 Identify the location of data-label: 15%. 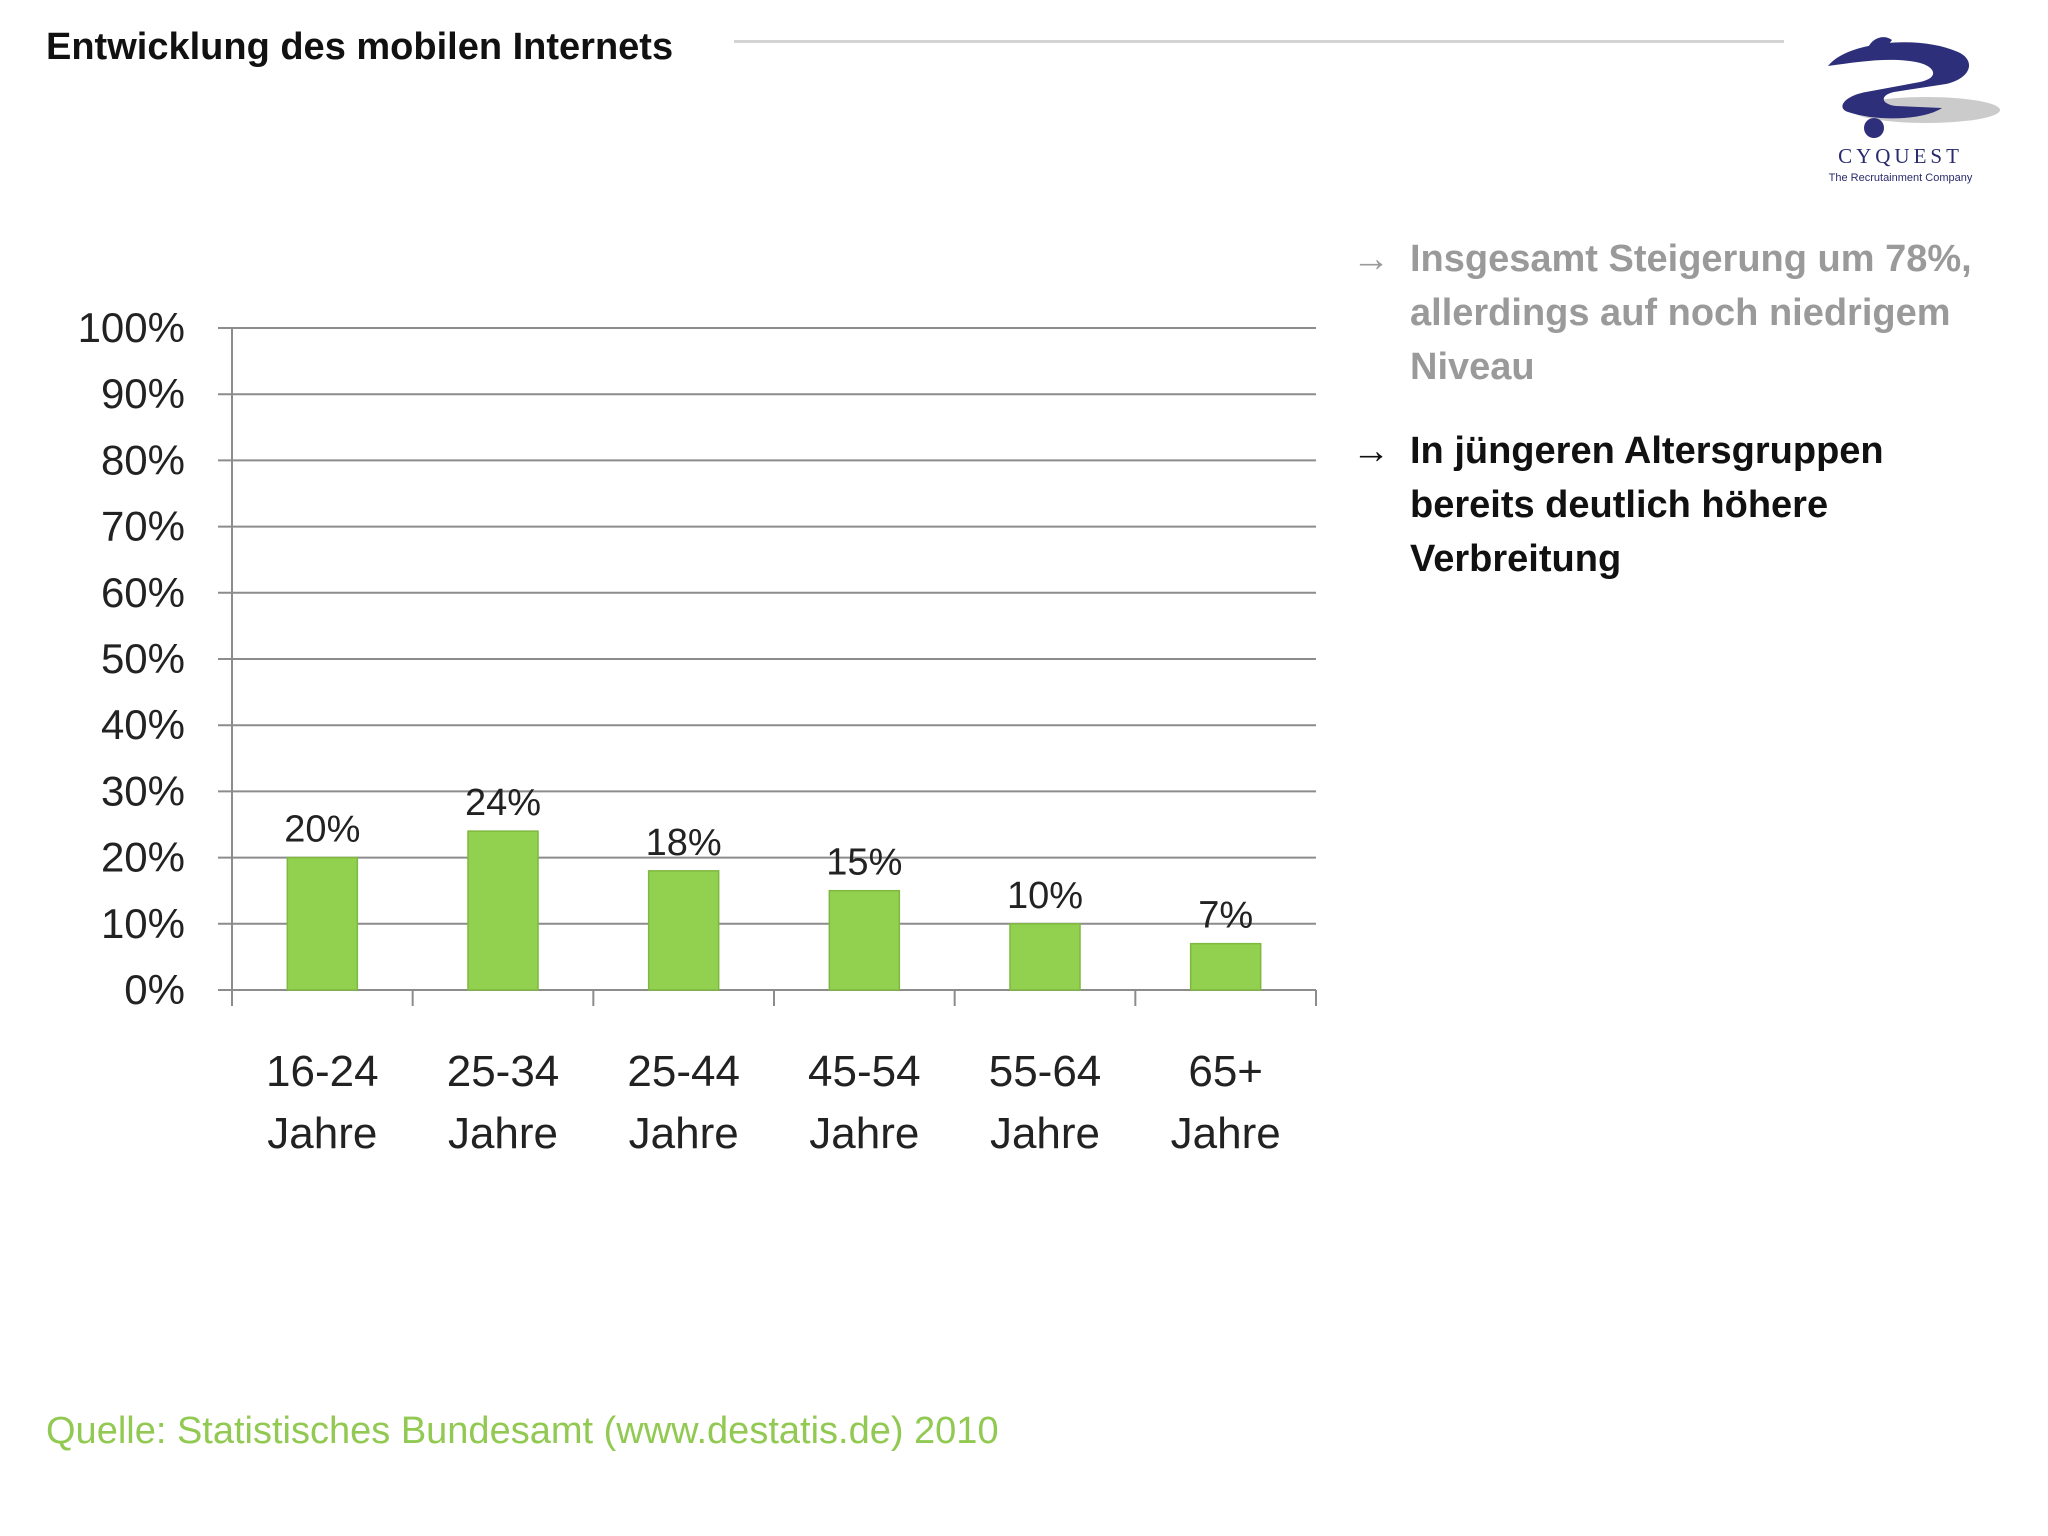
(864, 863).